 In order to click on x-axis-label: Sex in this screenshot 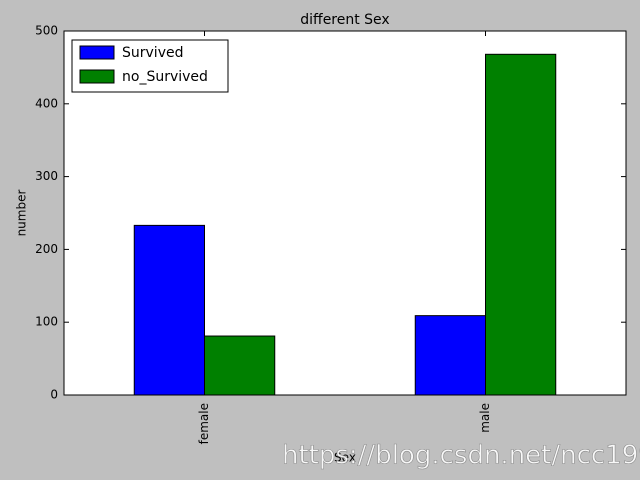, I will do `click(345, 458)`.